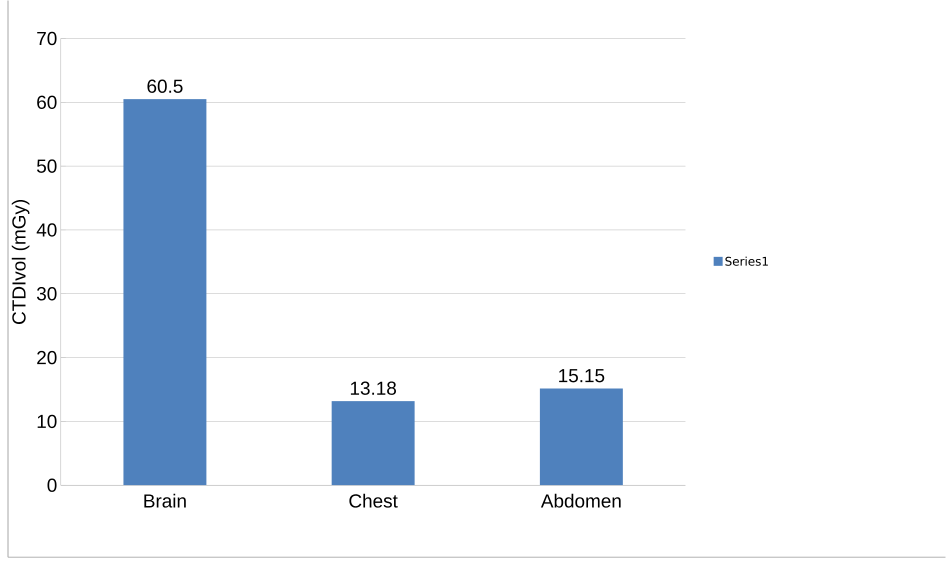  I want to click on y-tick-label: 60, so click(47, 102).